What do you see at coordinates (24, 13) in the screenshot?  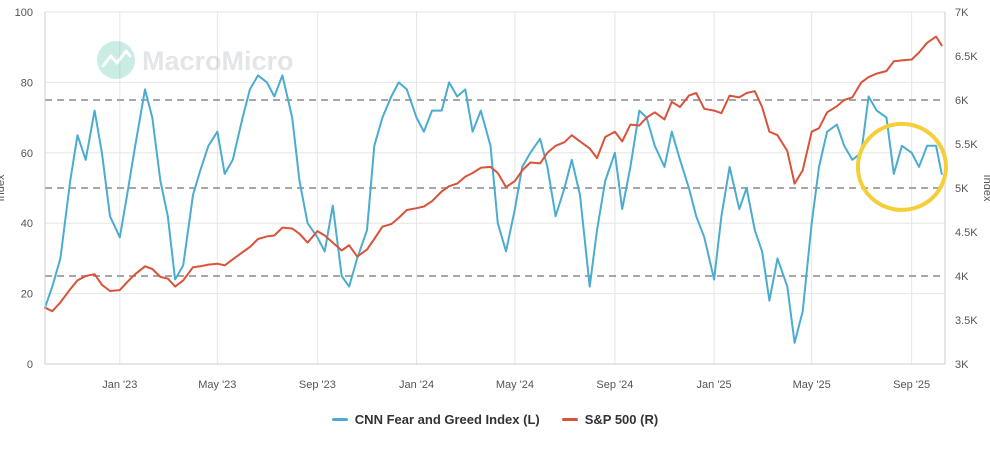 I see `y-left-tick-label: 100` at bounding box center [24, 13].